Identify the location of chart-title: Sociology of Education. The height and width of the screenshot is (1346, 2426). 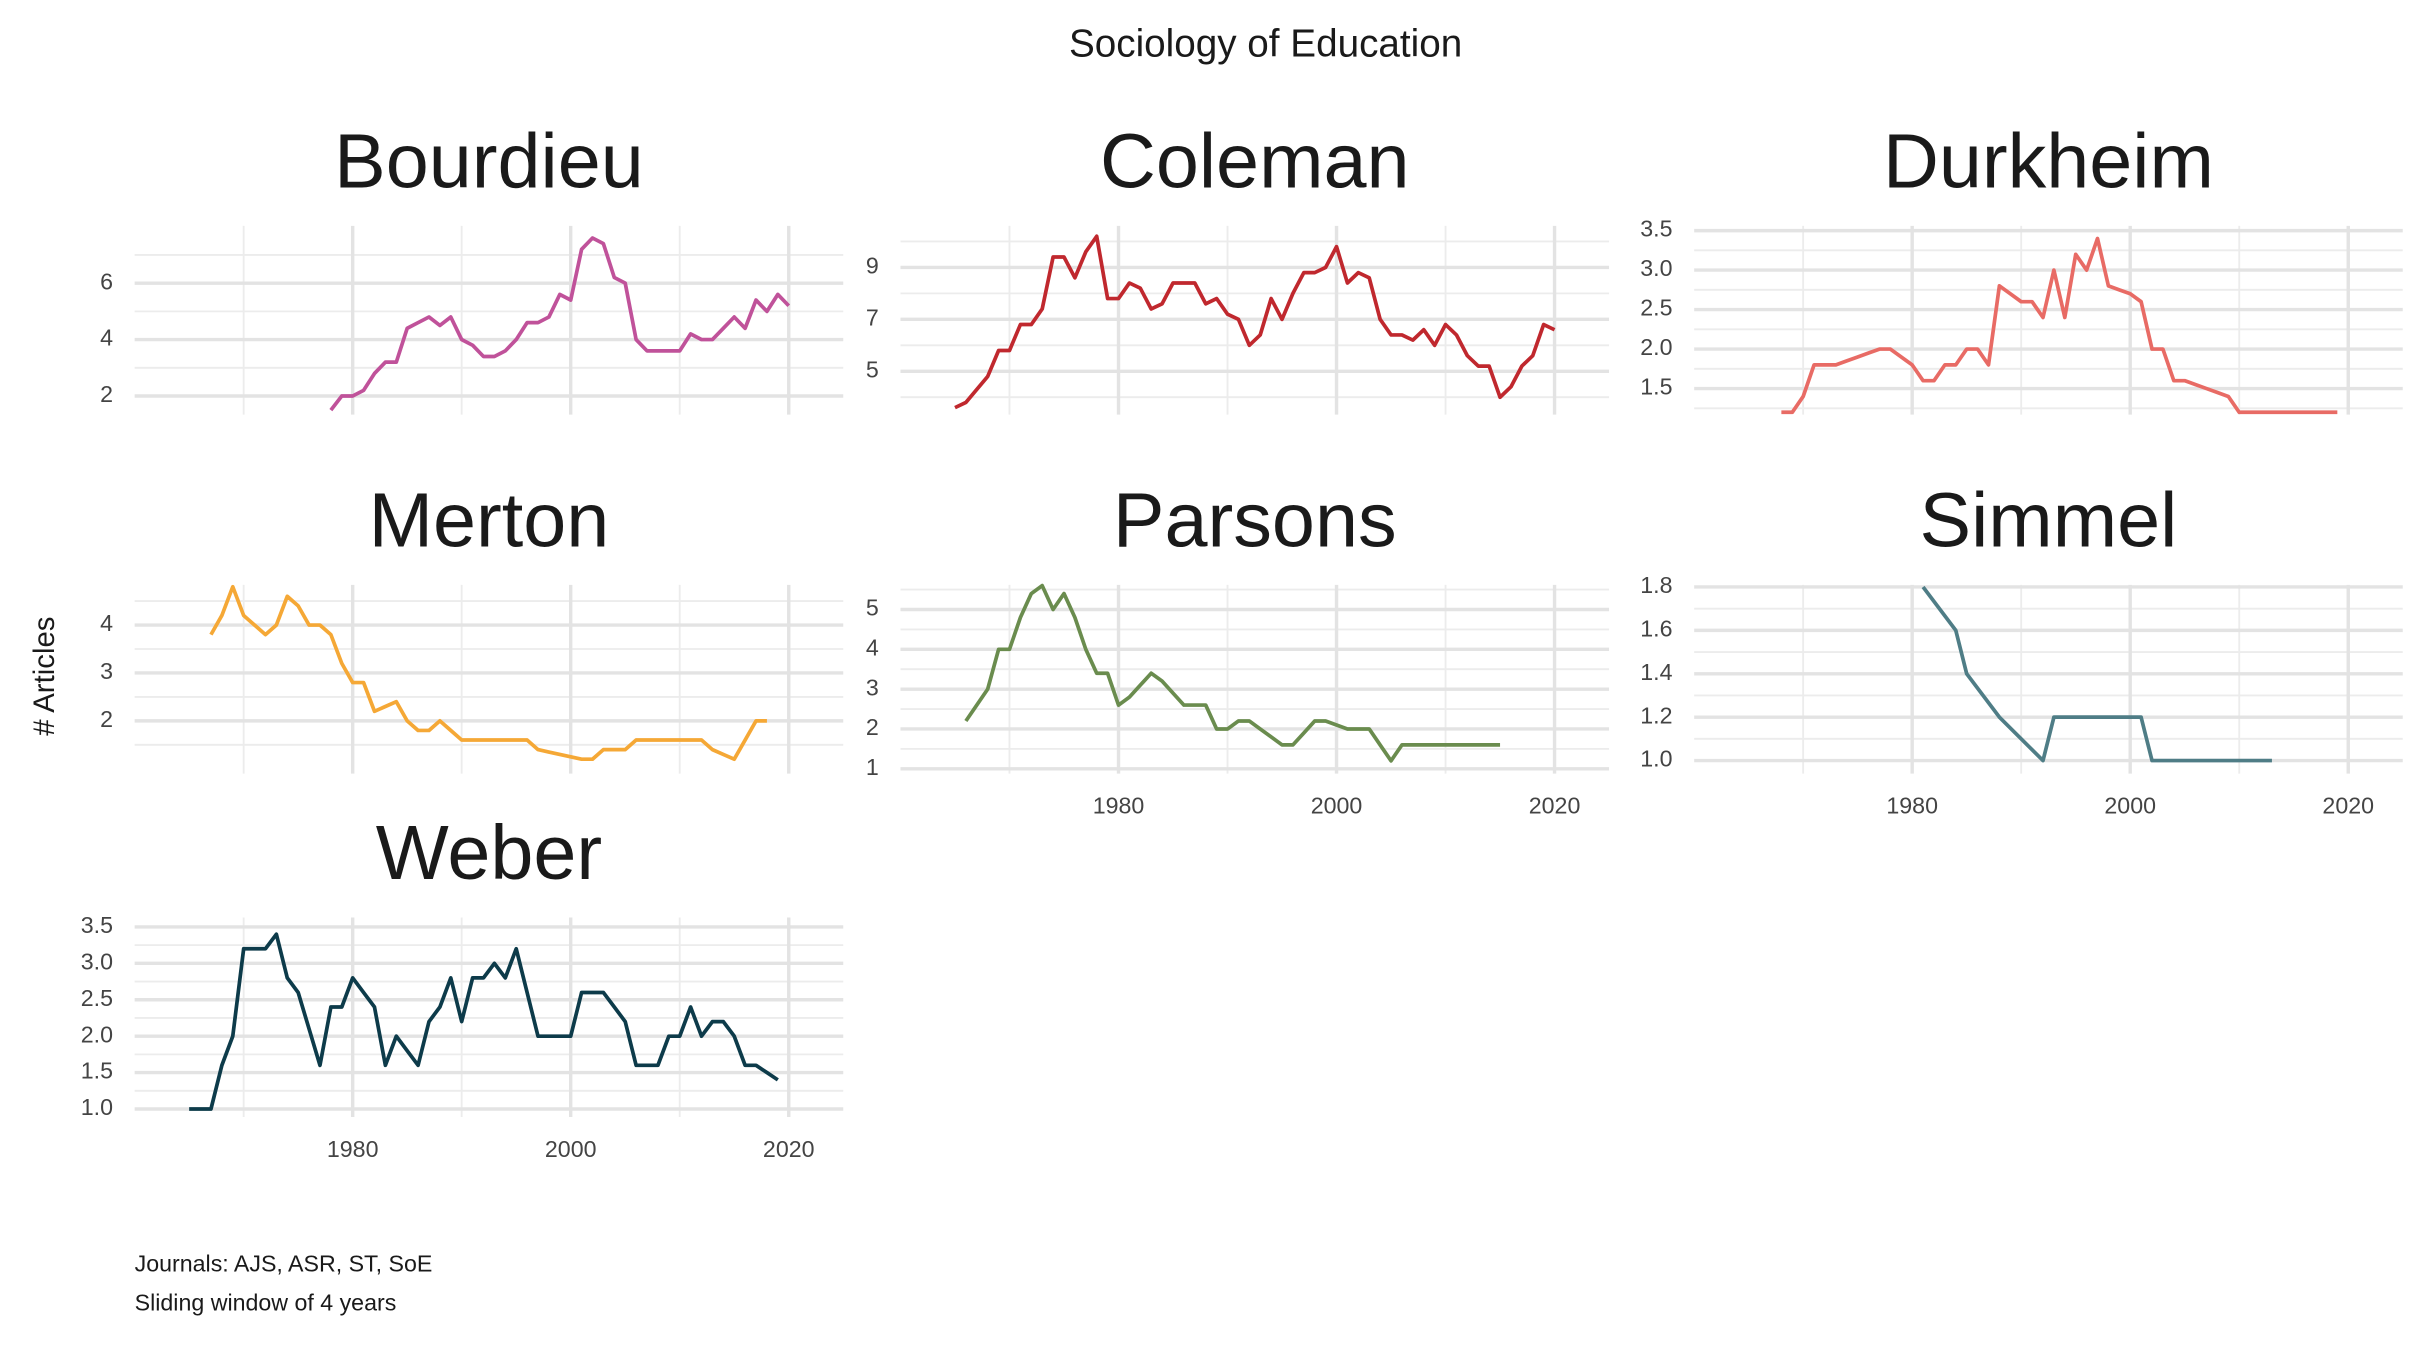
(1265, 44).